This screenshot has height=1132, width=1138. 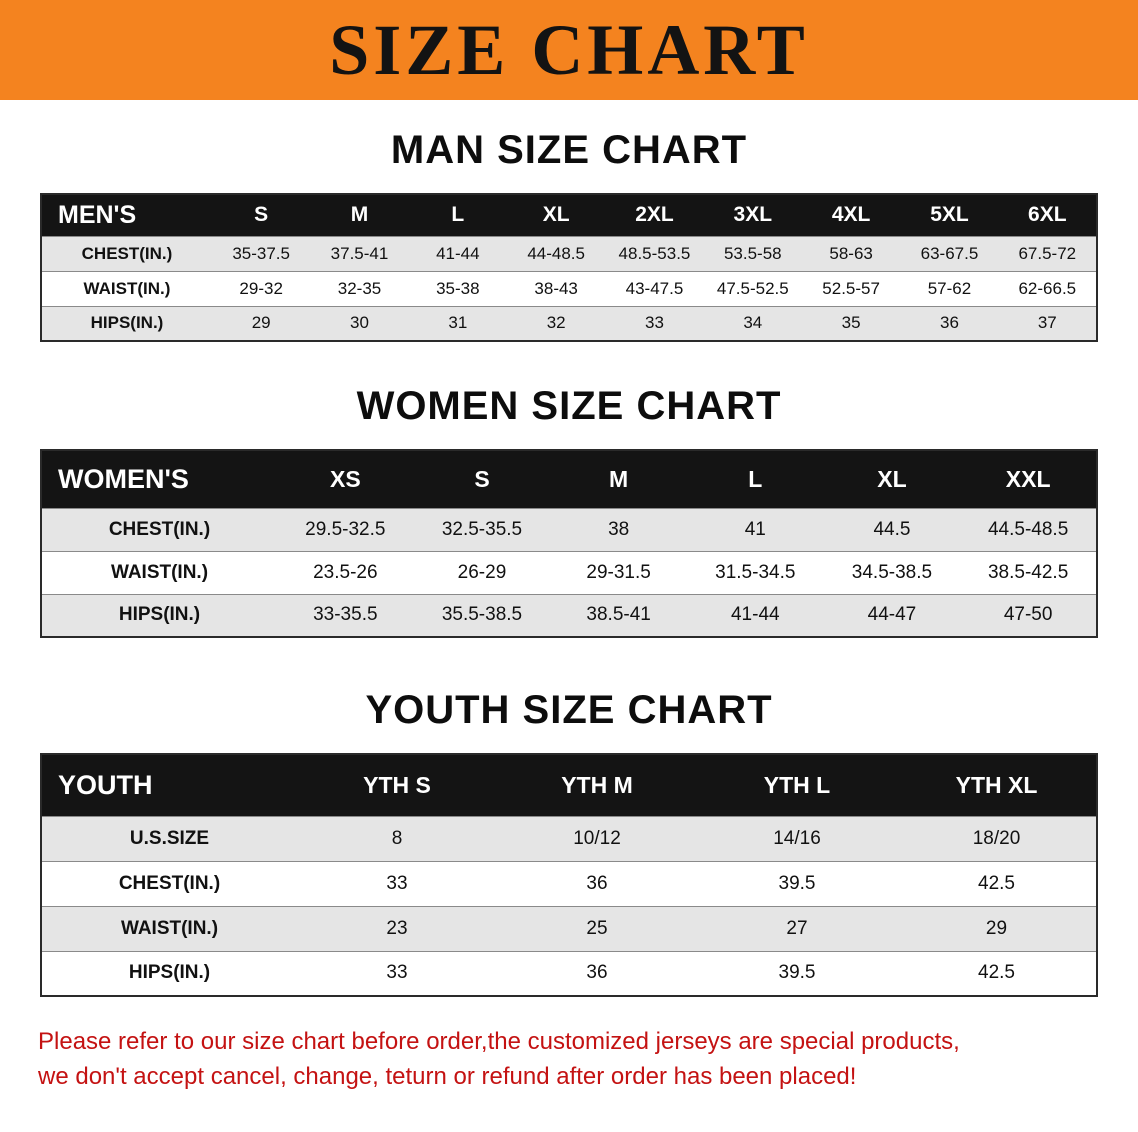 What do you see at coordinates (797, 838) in the screenshot?
I see `size-value: 14/16` at bounding box center [797, 838].